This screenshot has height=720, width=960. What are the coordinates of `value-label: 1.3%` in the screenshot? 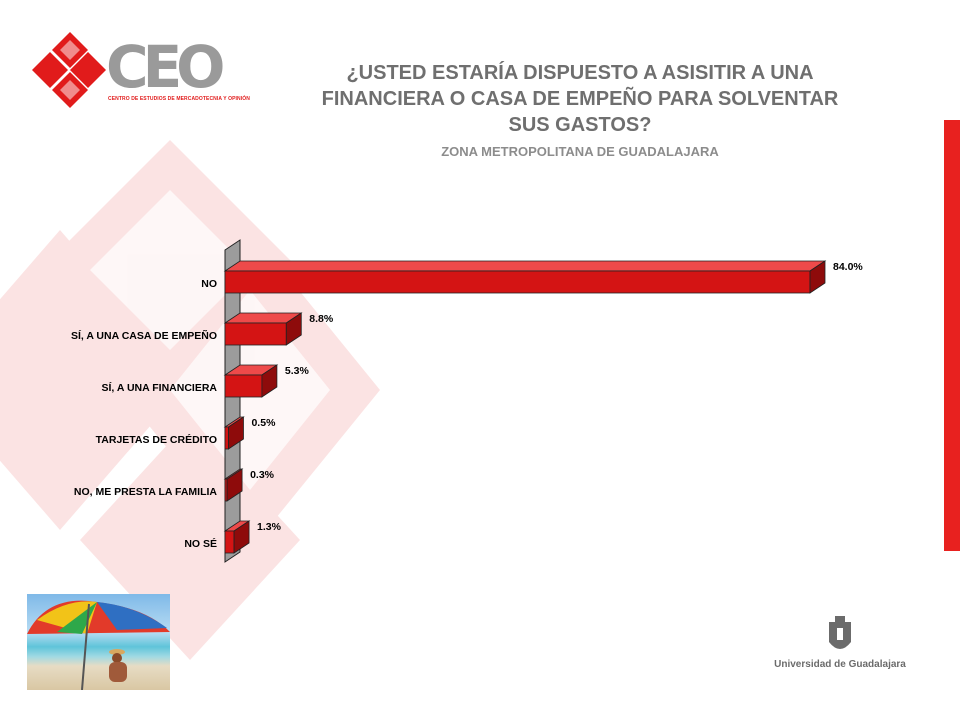 It's located at (269, 527).